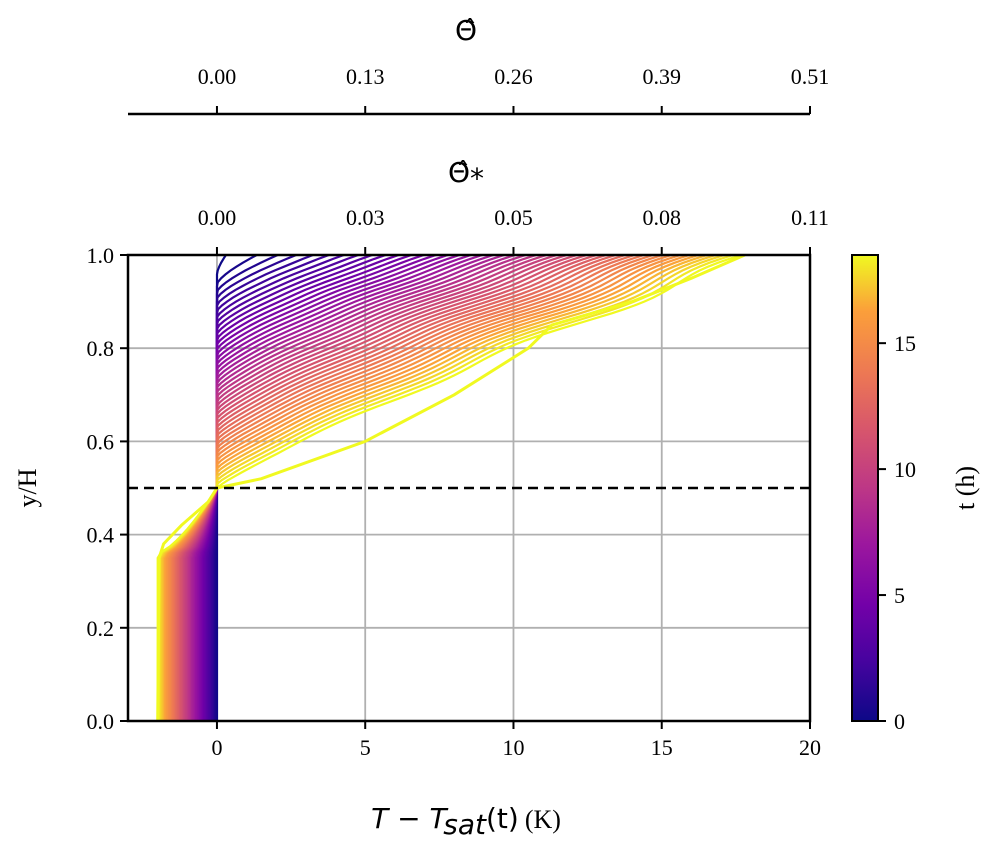 The image size is (996, 843). Describe the element at coordinates (899, 721) in the screenshot. I see `colorbar-tick-label: 0` at that location.